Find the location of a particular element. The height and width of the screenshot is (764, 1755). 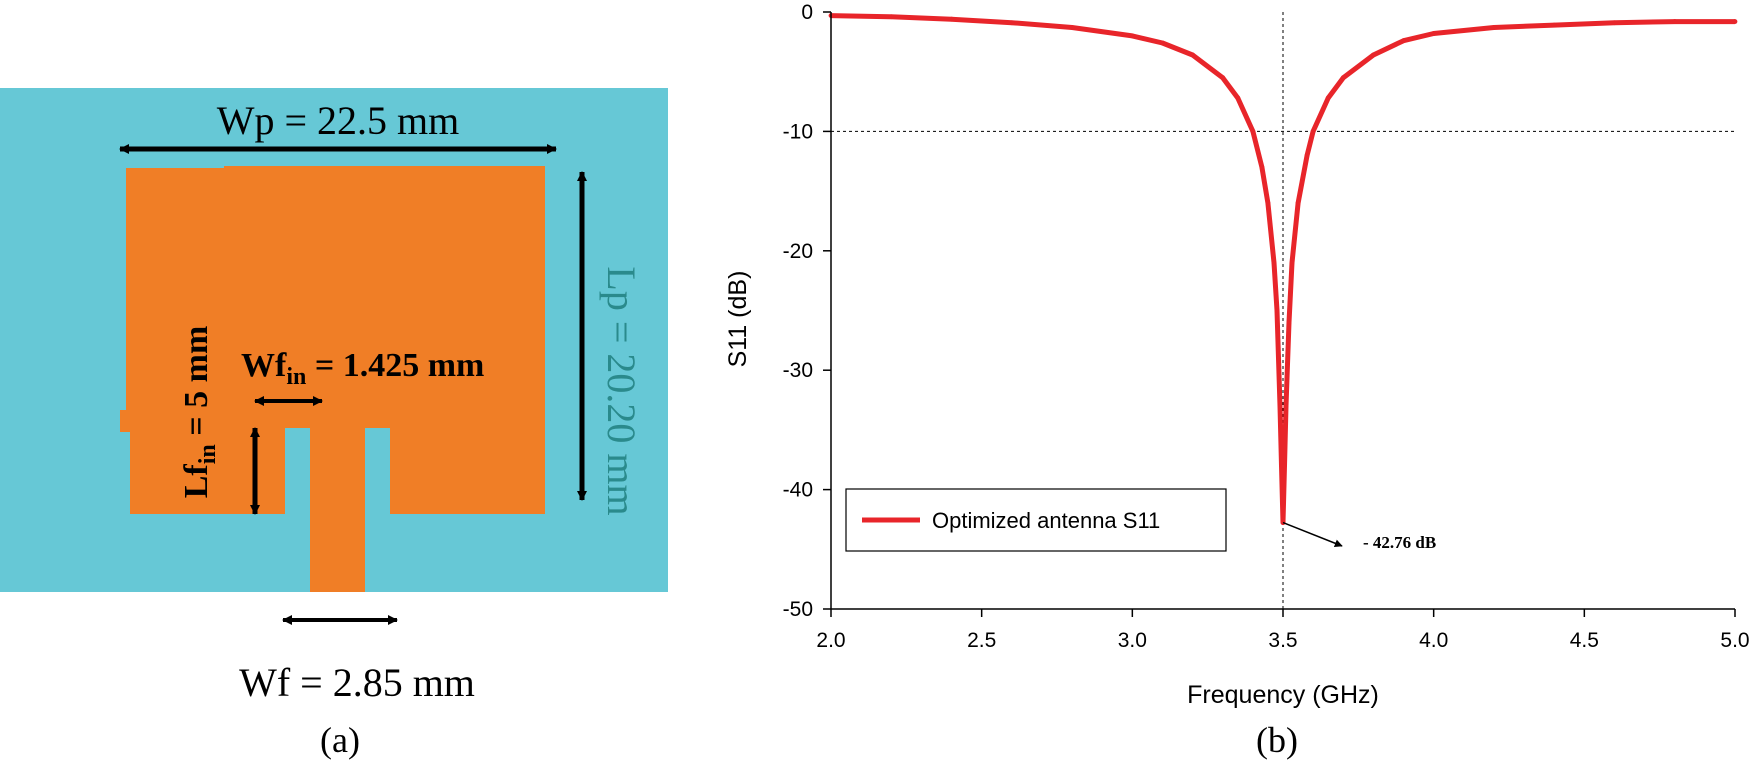

y-tick-label: -10 is located at coordinates (798, 131).